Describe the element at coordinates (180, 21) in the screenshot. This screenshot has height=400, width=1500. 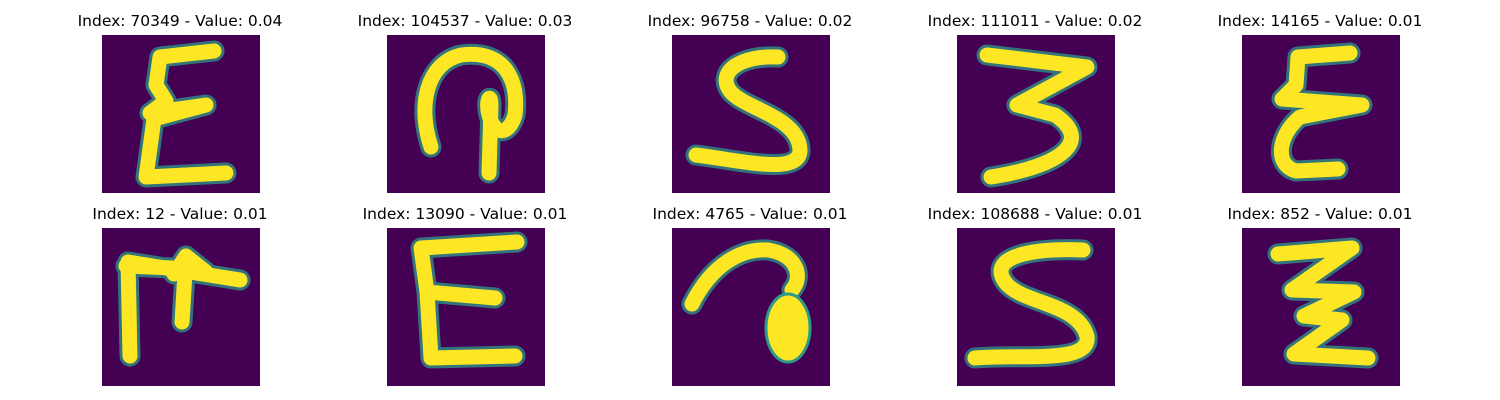
I see `panel-title: Index: 70349 - Value: 0.04` at that location.